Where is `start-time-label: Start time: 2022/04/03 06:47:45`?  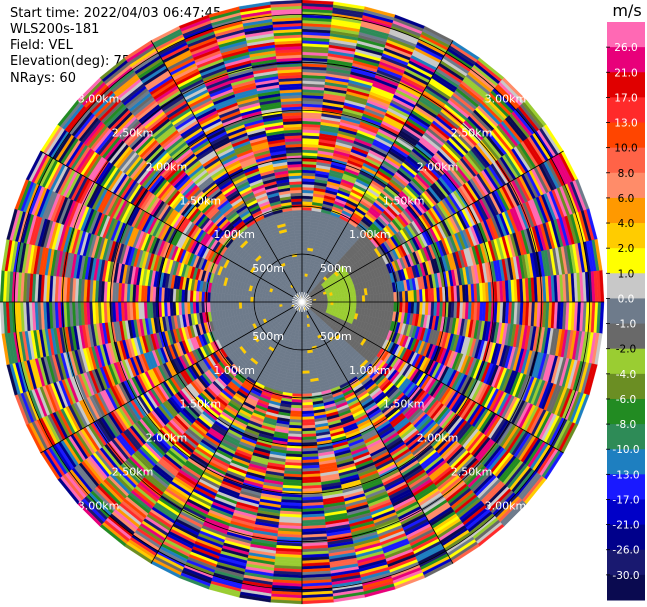
start-time-label: Start time: 2022/04/03 06:47:45 is located at coordinates (116, 13).